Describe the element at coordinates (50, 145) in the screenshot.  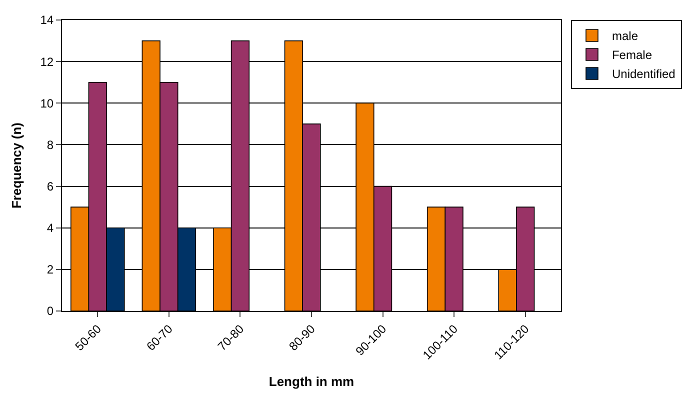
I see `y-tick-label: 8` at that location.